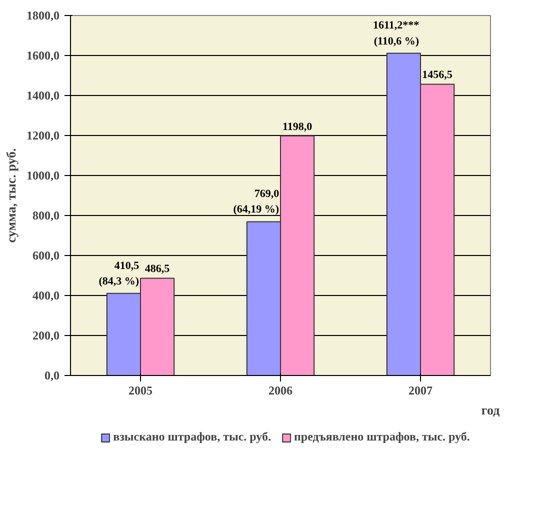 The image size is (544, 512). Describe the element at coordinates (11, 195) in the screenshot. I see `y-axis-title: сумма, тыс. руб.` at that location.